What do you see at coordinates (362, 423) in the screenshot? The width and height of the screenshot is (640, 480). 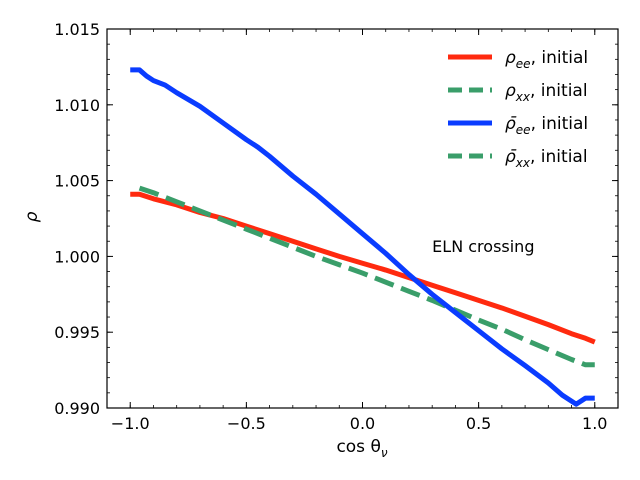 I see `x-tick-label: 0.0` at bounding box center [362, 423].